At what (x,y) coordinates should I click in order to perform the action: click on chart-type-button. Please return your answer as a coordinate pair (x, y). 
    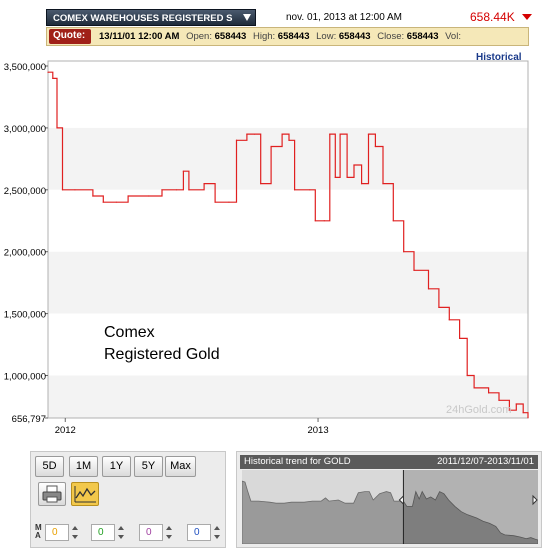
    Looking at the image, I should click on (85, 494).